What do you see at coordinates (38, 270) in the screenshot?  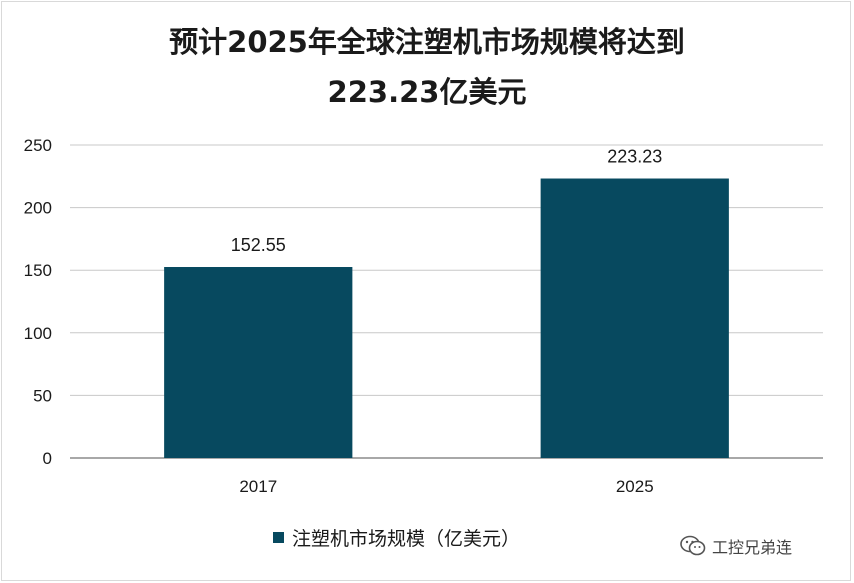 I see `y-tick-label-150: 150` at bounding box center [38, 270].